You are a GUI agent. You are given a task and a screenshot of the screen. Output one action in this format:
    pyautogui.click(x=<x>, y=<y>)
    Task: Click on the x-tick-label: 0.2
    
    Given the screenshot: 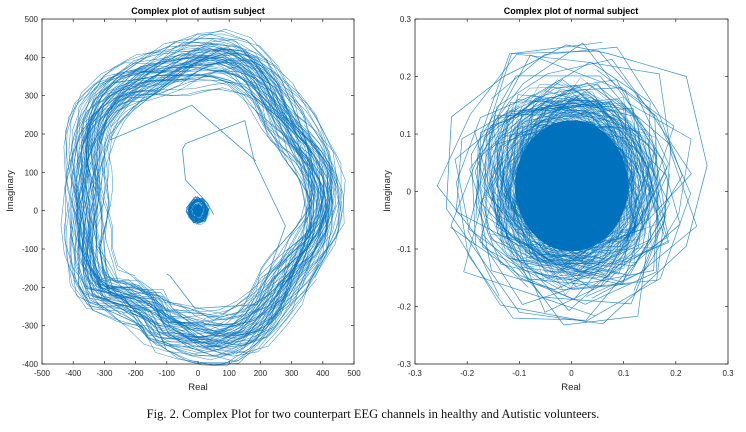 What is the action you would take?
    pyautogui.click(x=676, y=373)
    